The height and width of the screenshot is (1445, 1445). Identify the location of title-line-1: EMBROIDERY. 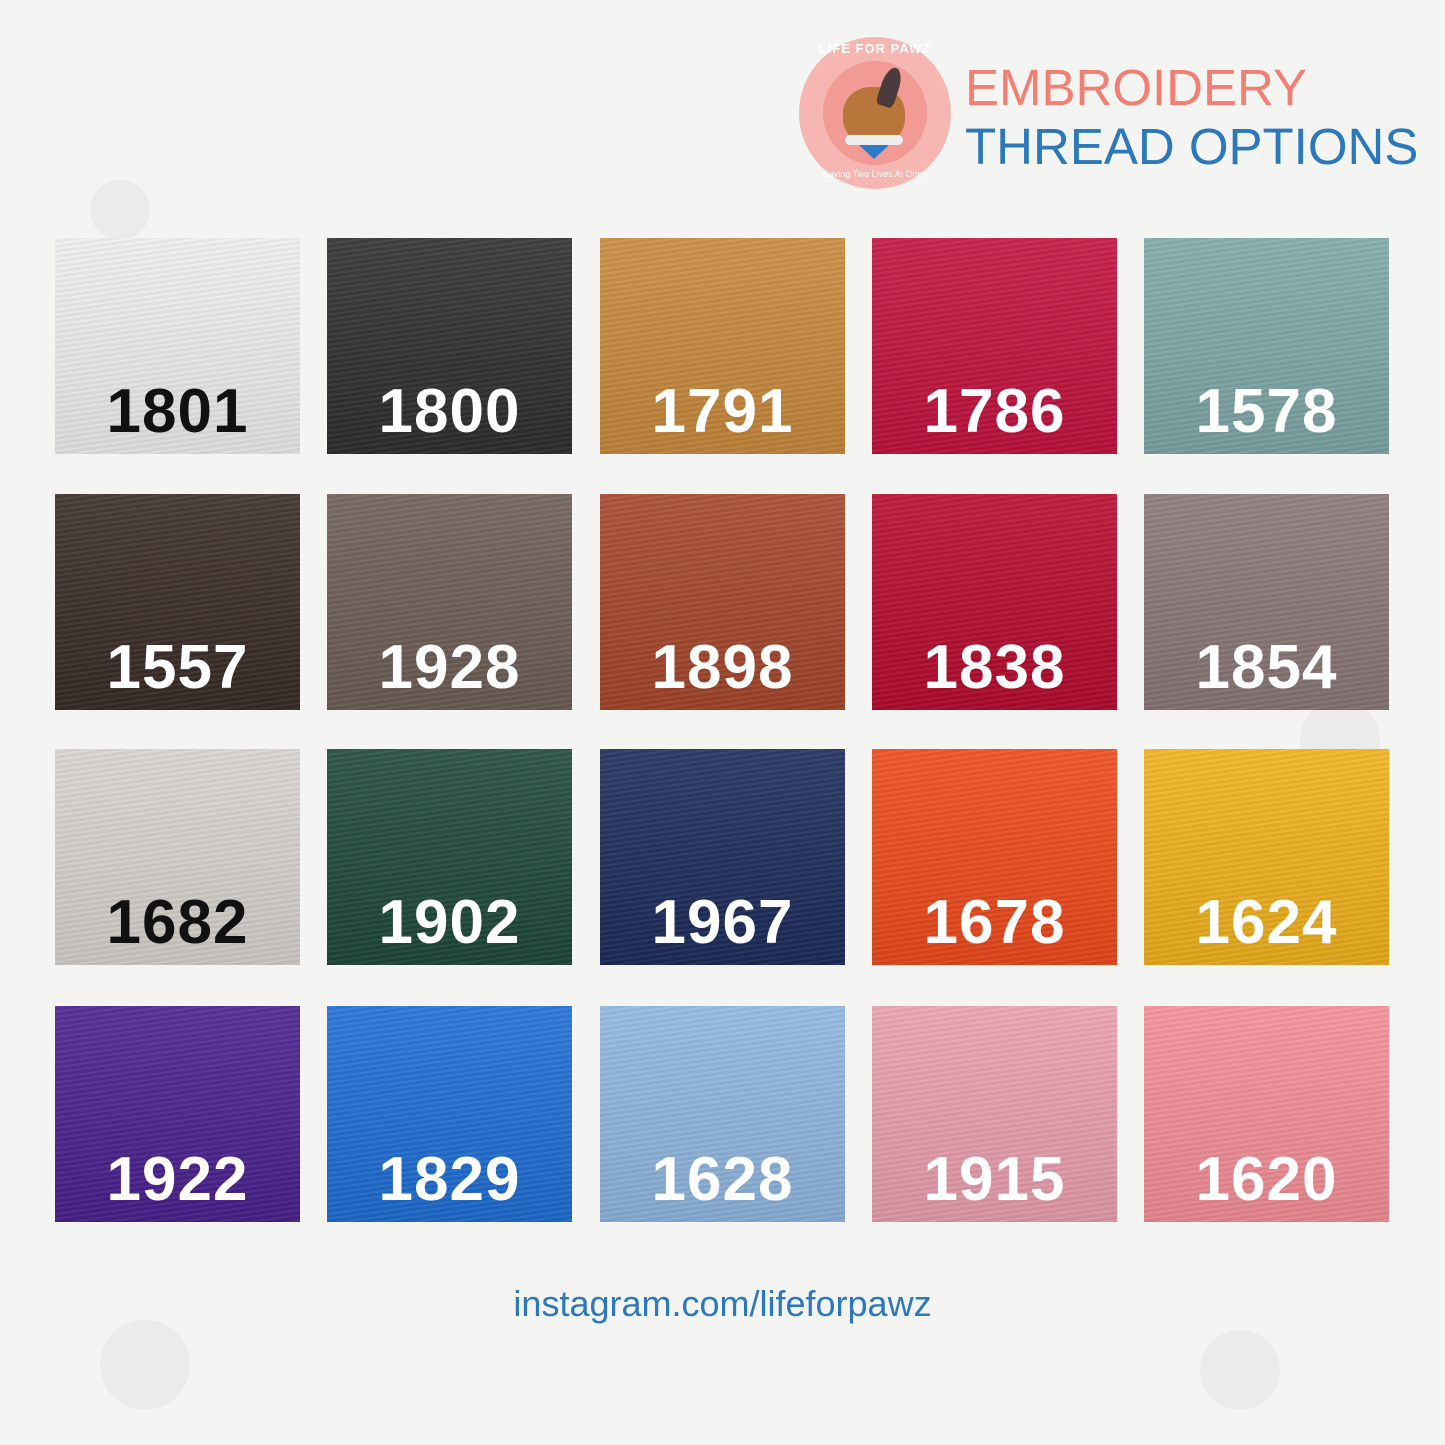
(1136, 87).